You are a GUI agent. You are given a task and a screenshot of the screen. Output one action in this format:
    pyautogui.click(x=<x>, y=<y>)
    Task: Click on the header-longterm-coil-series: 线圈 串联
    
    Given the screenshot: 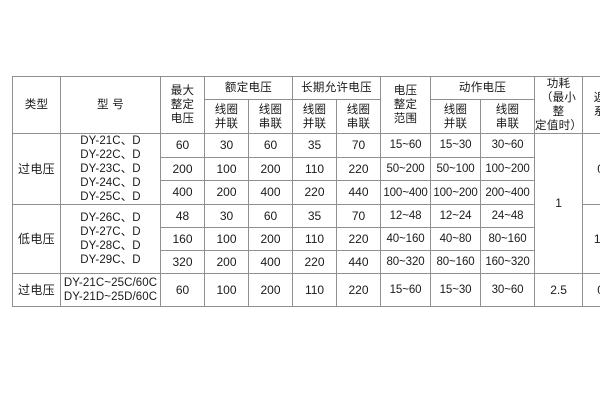 What is the action you would take?
    pyautogui.click(x=359, y=116)
    